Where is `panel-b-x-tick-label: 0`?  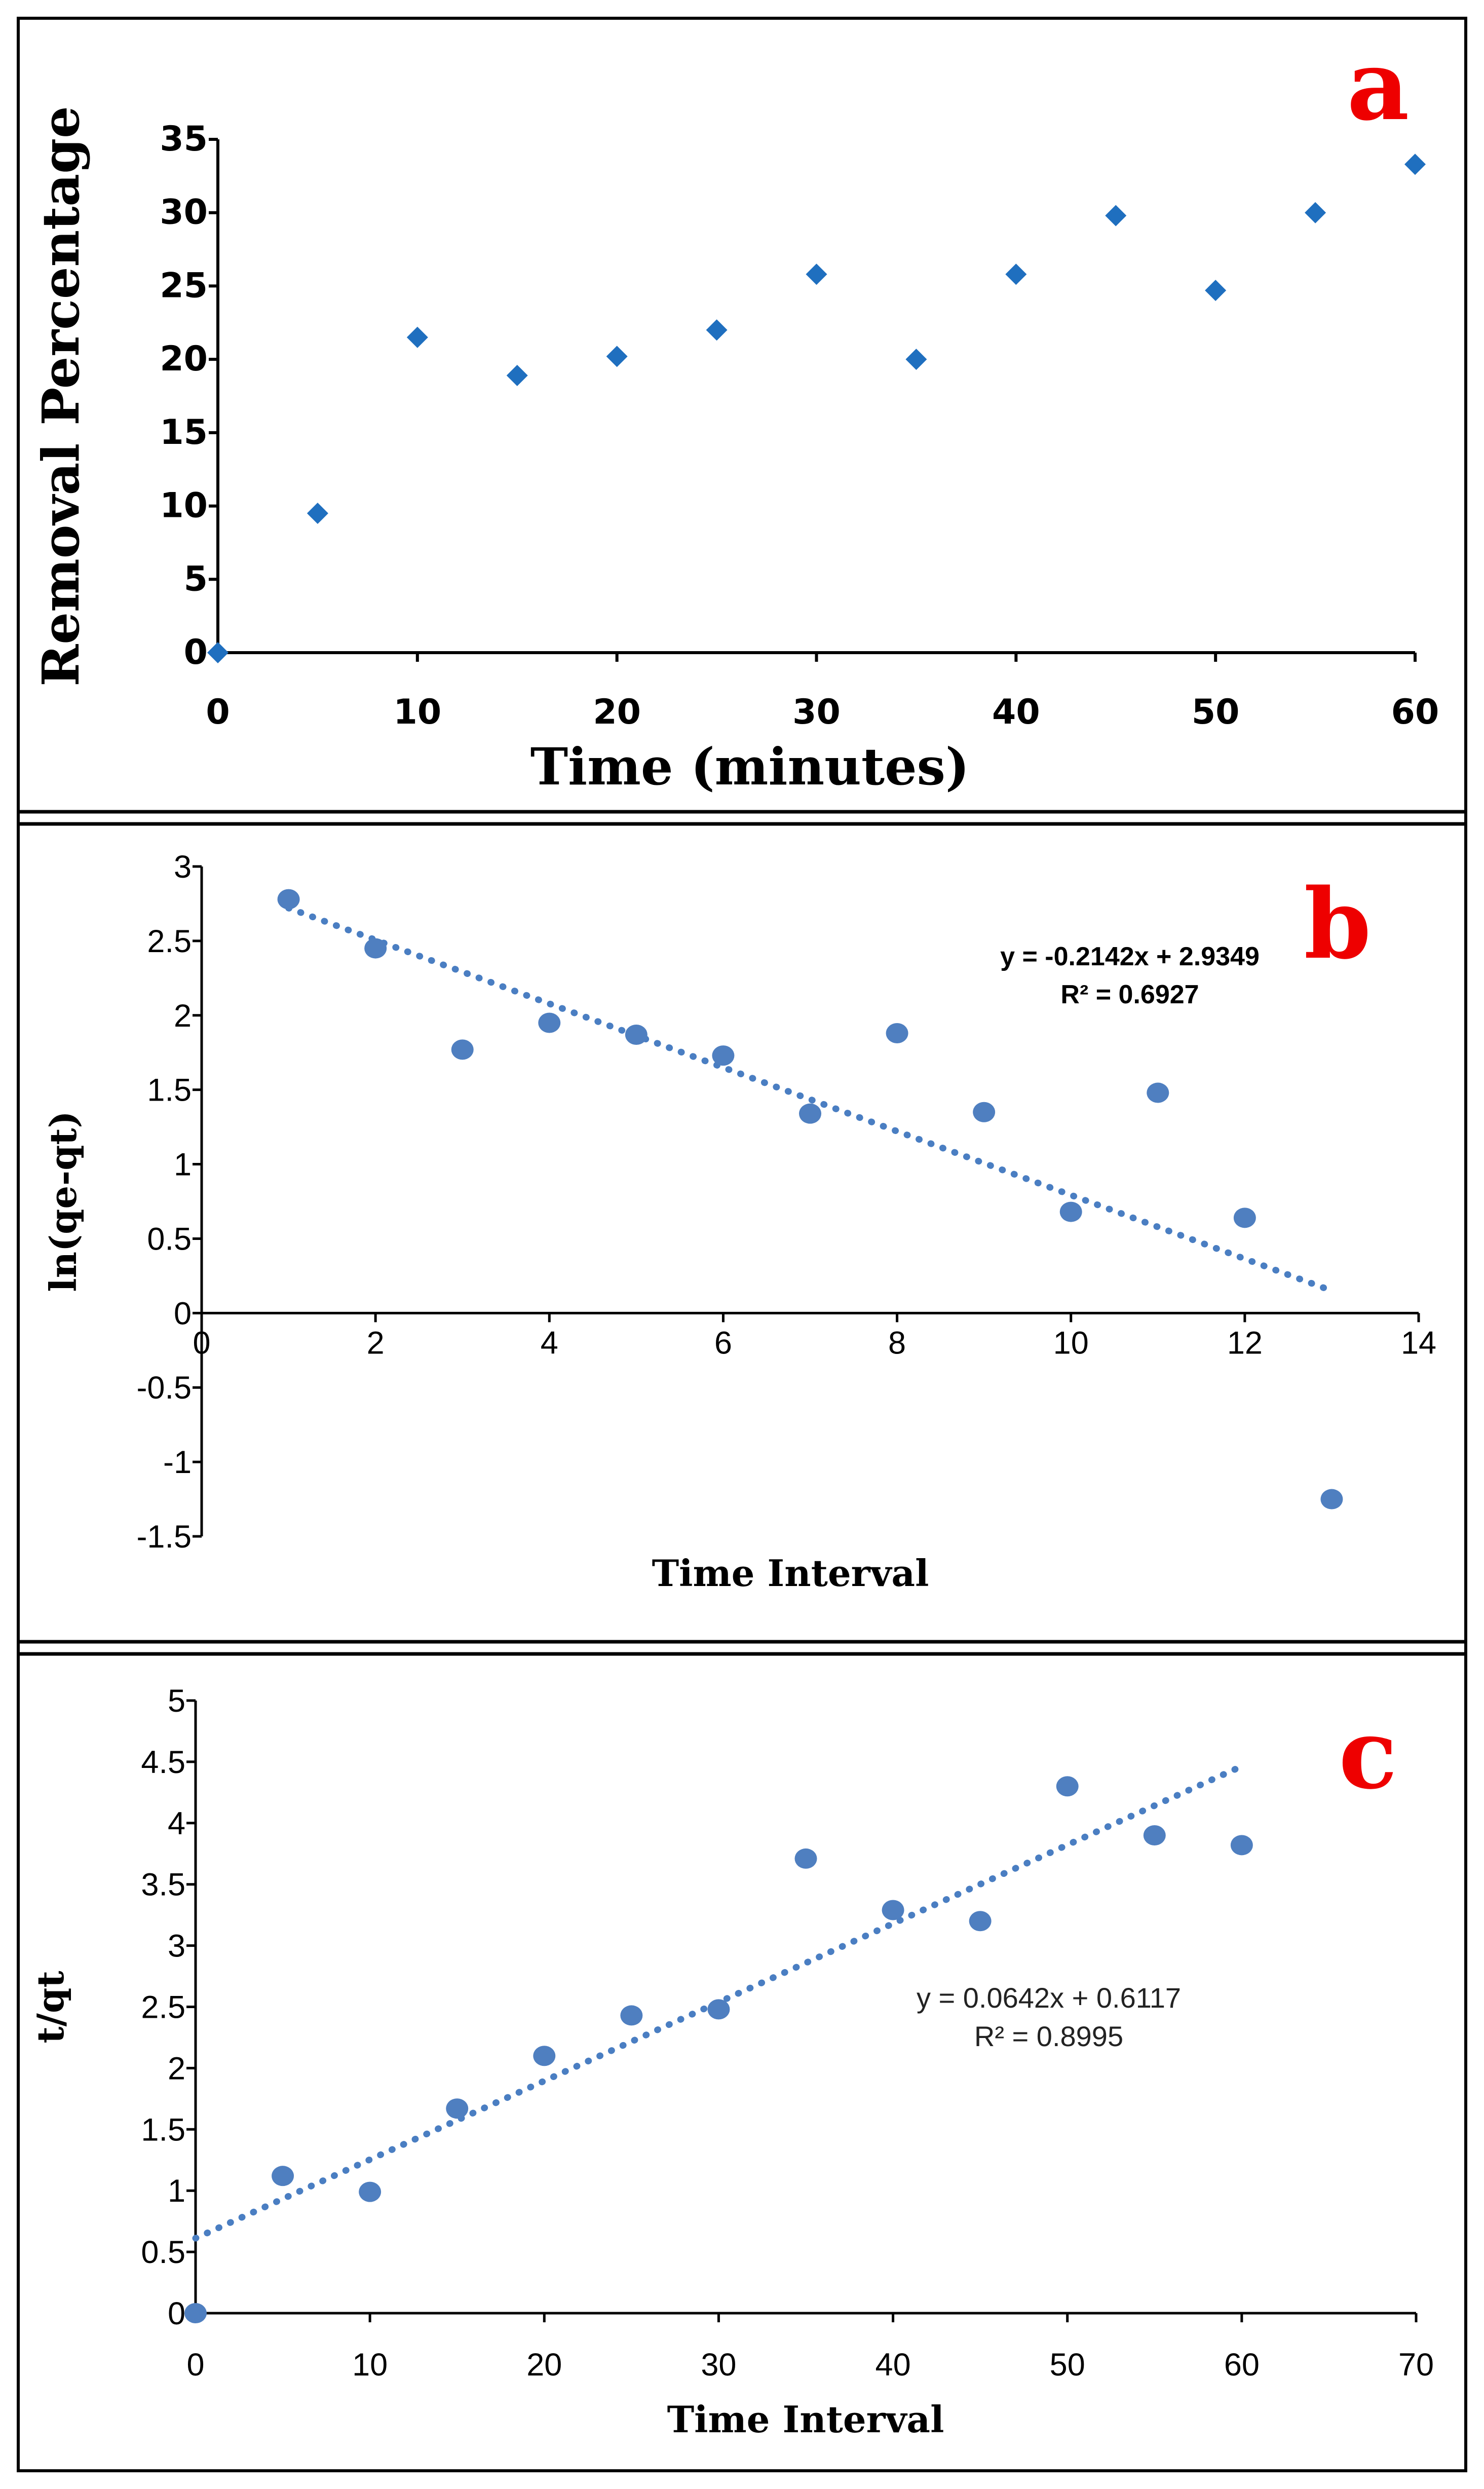
panel-b-x-tick-label: 0 is located at coordinates (201, 1343).